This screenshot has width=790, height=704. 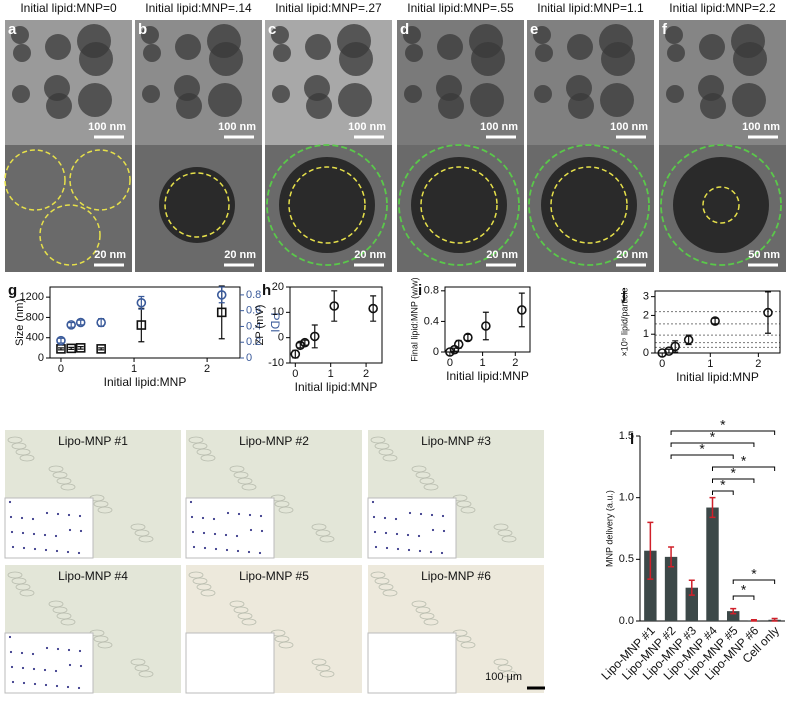 I want to click on scale-label: 20 nm, so click(x=110, y=255).